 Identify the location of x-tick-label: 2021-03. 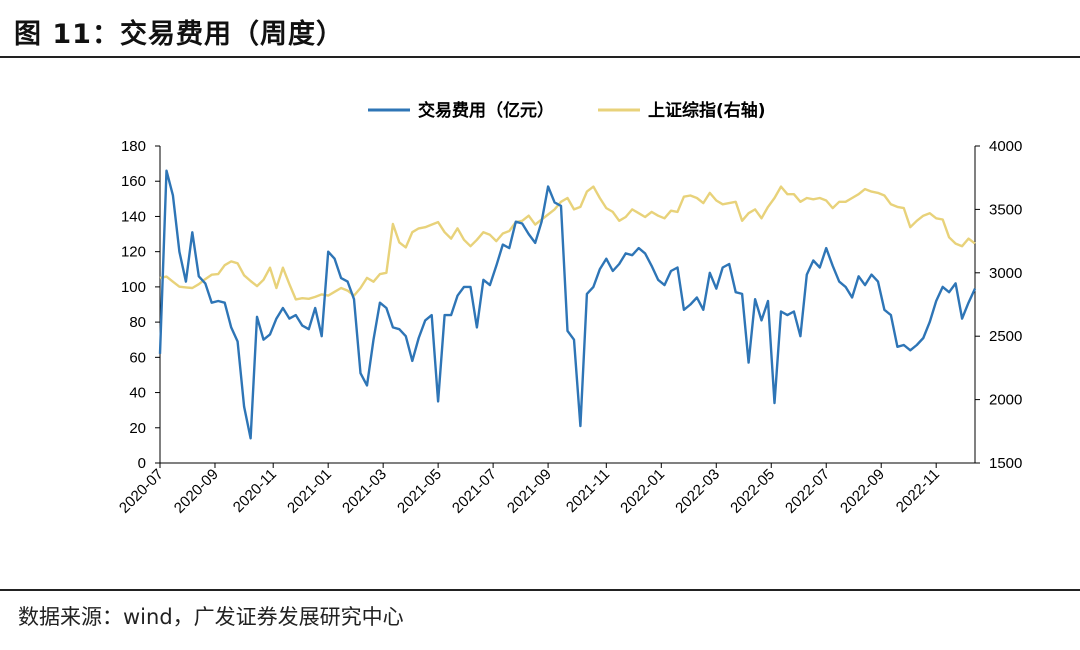
(364, 491).